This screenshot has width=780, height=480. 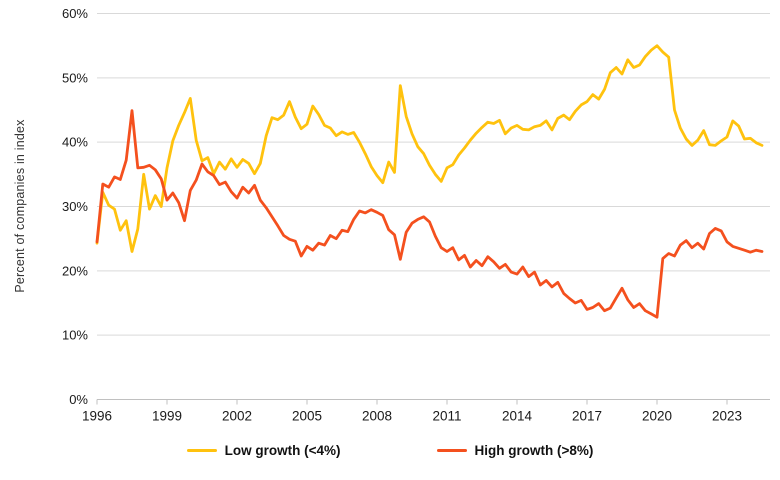 What do you see at coordinates (201, 450) in the screenshot?
I see `low-growth-line-swatch` at bounding box center [201, 450].